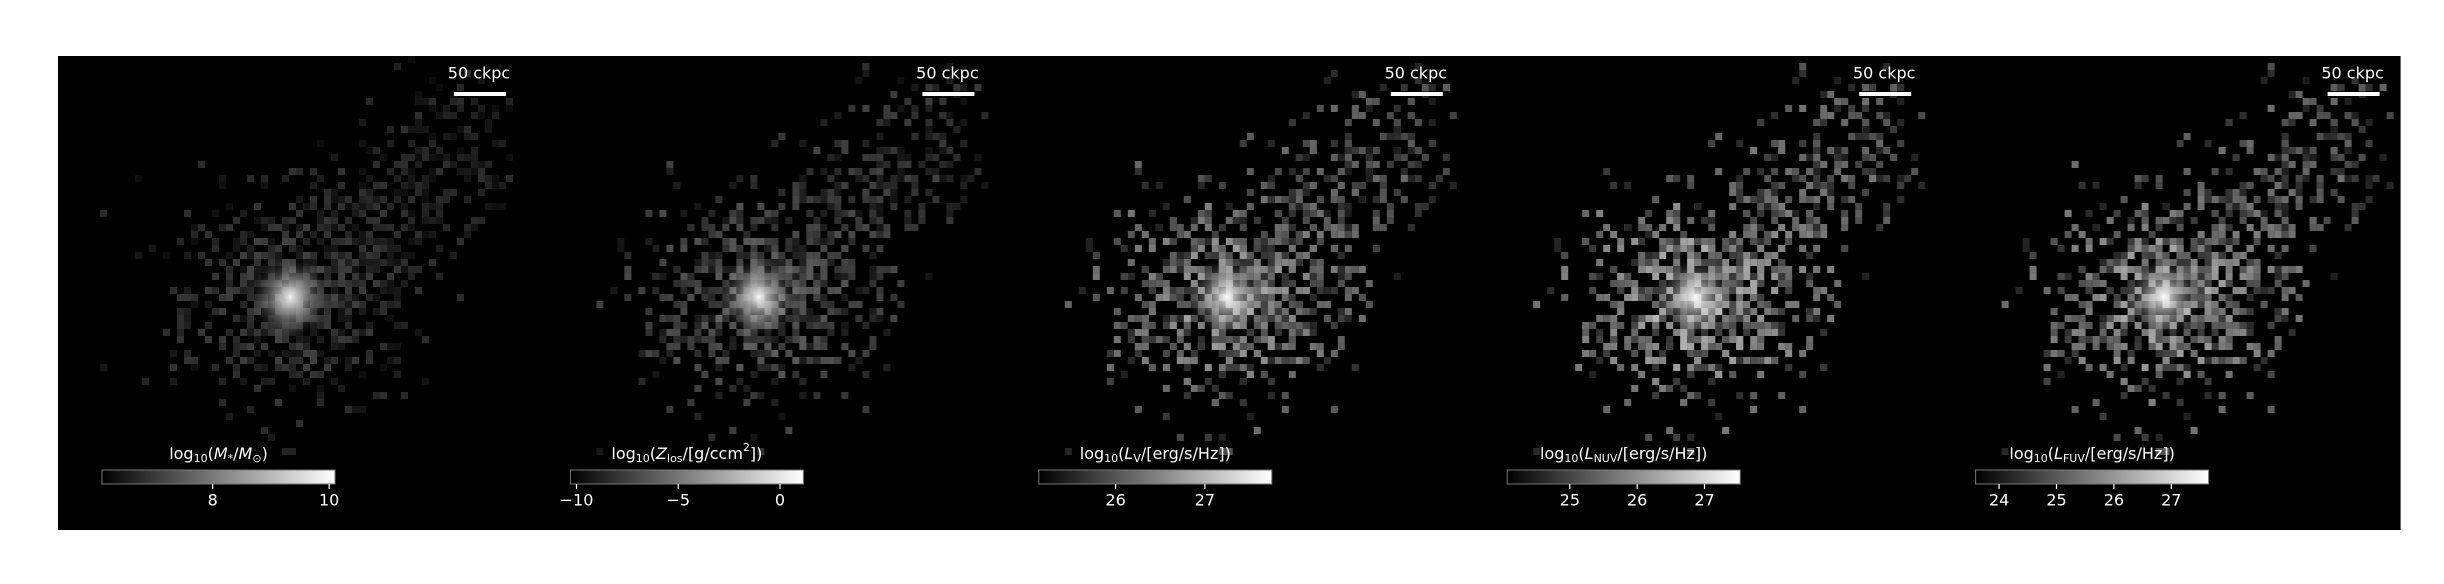  I want to click on label-part: 10, so click(643, 458).